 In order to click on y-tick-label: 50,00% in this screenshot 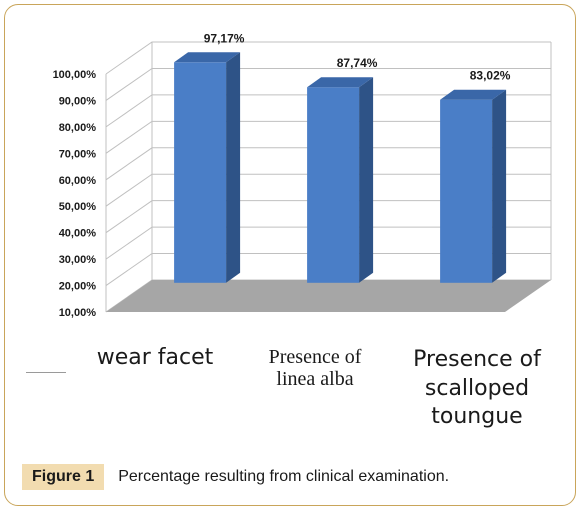, I will do `click(78, 207)`.